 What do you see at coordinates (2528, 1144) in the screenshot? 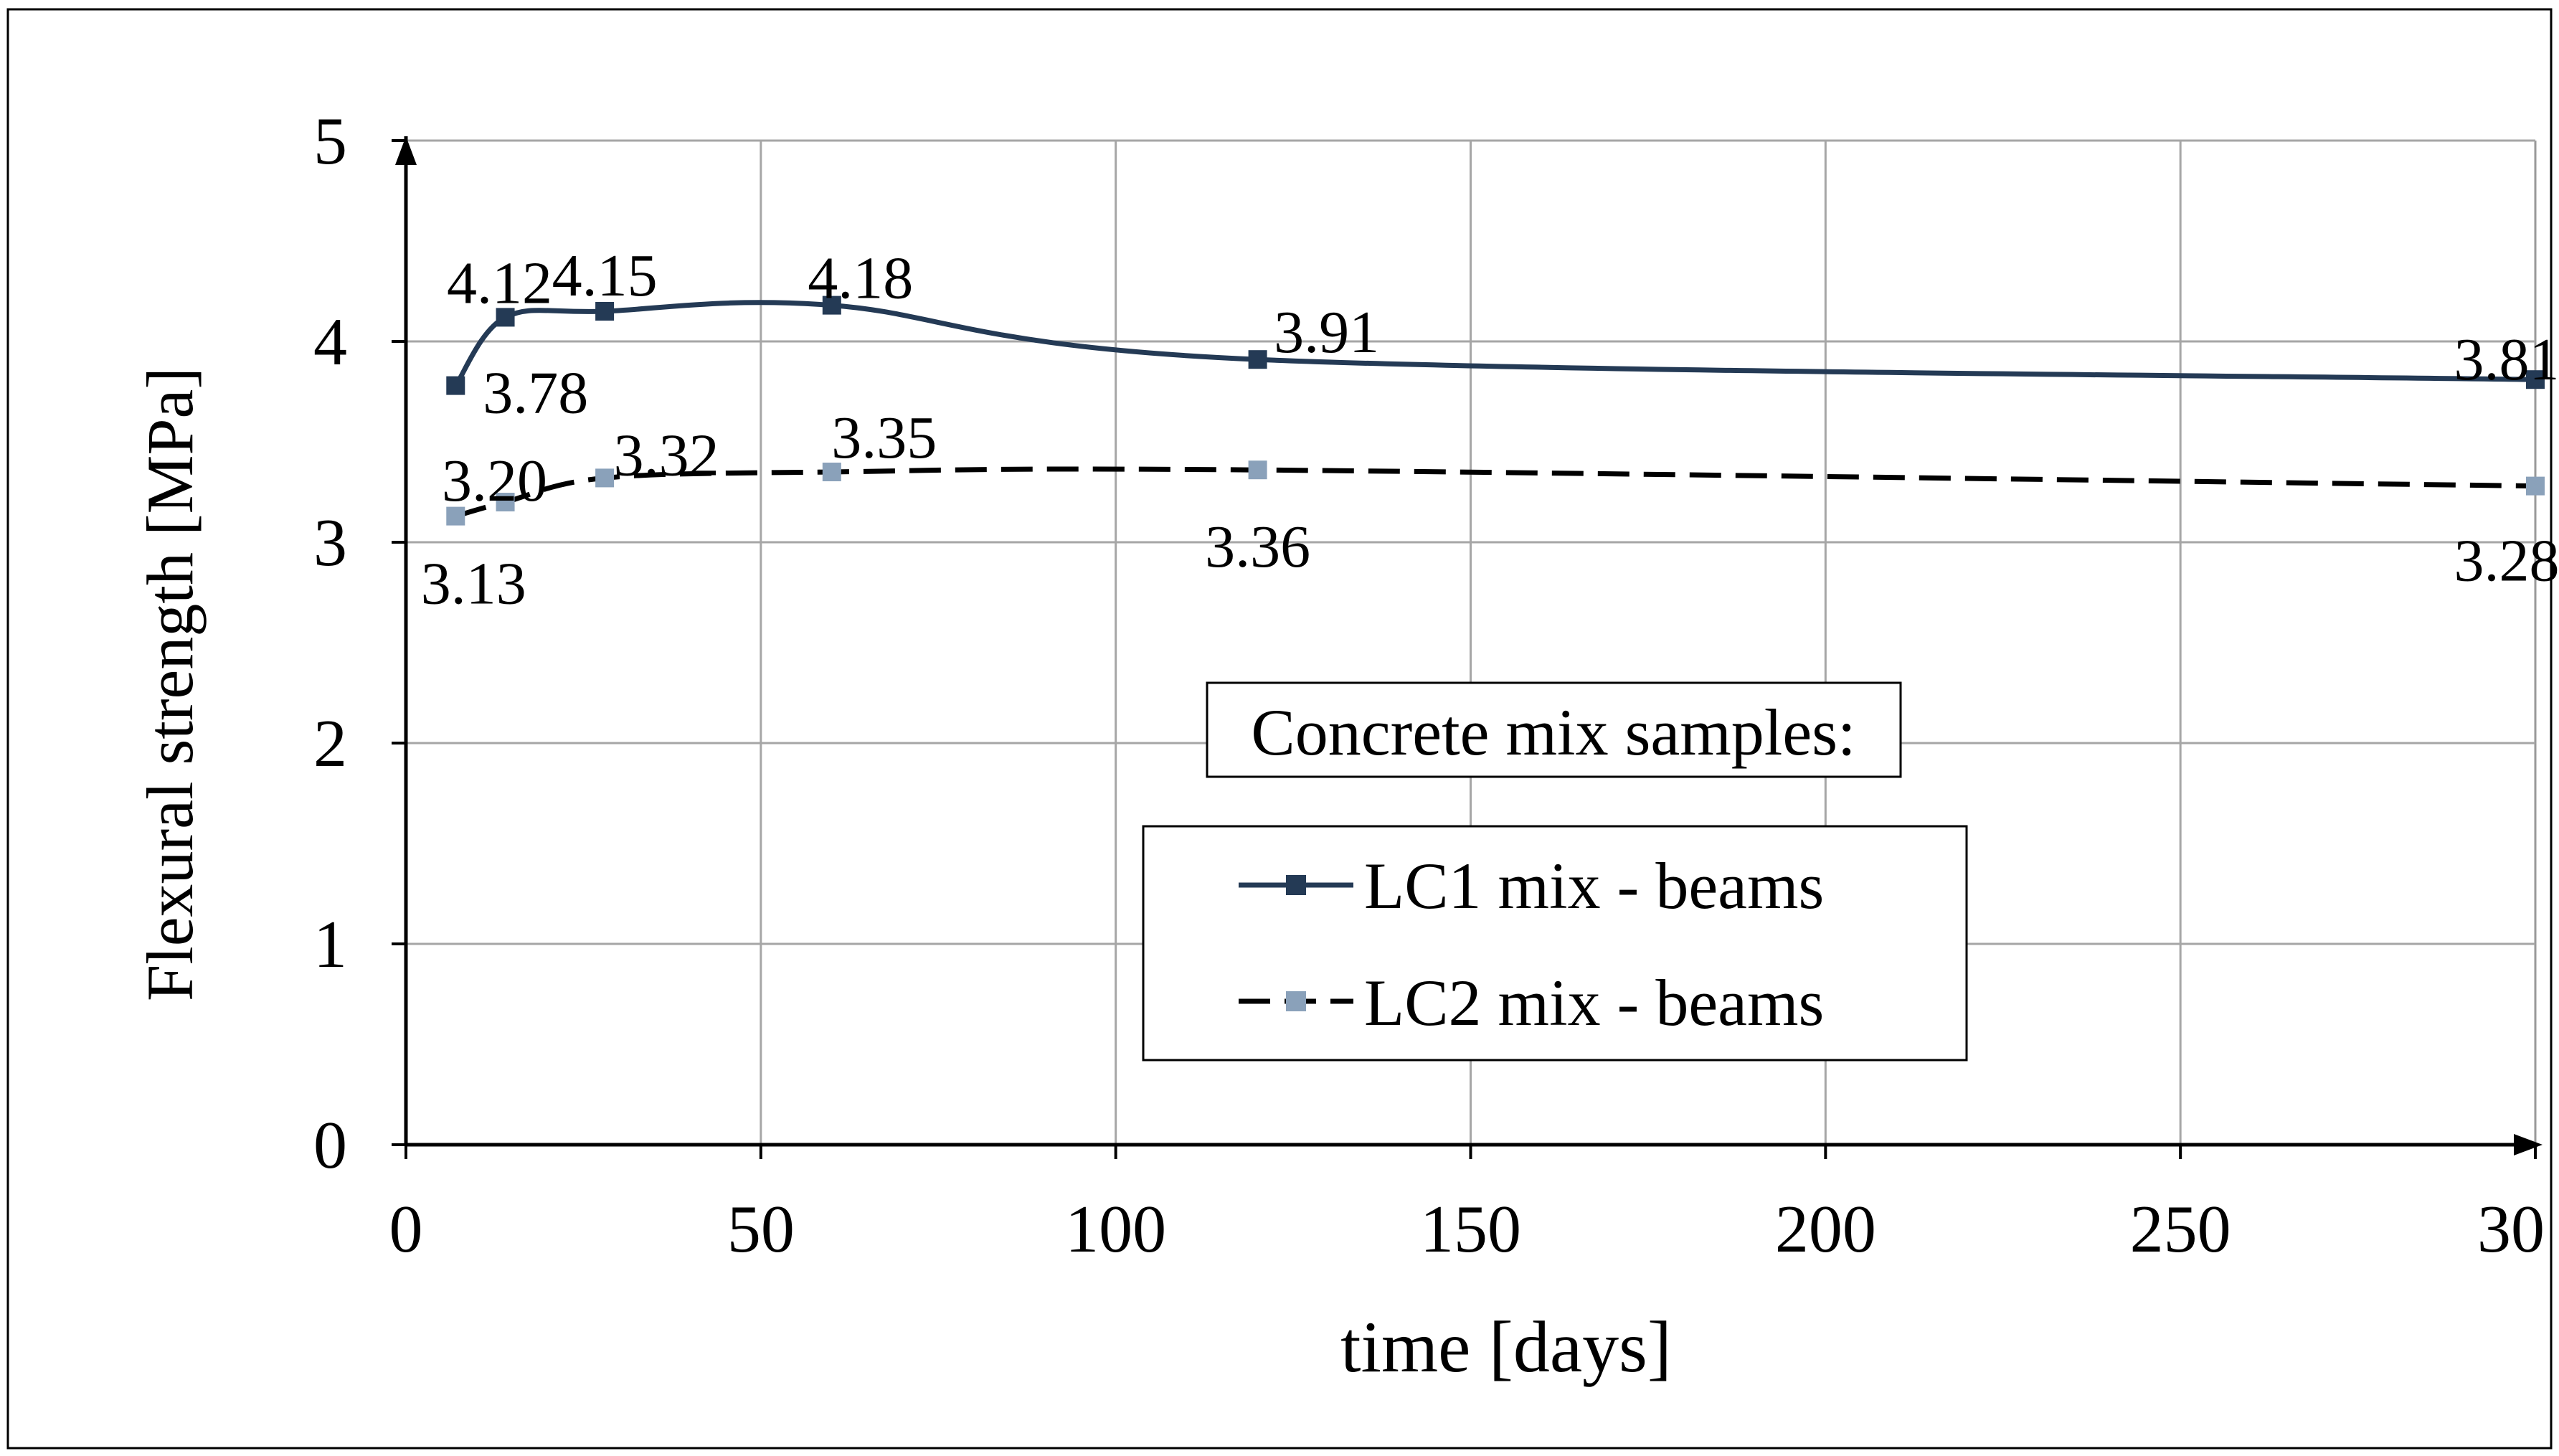
I see `x-axis-arrow` at bounding box center [2528, 1144].